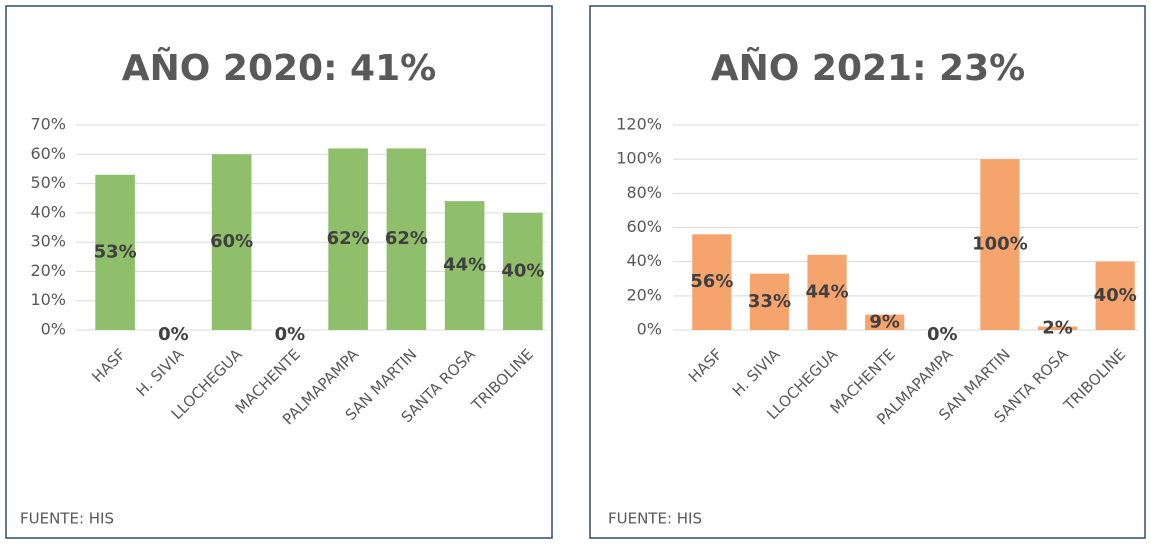  Describe the element at coordinates (48, 124) in the screenshot. I see `y-tick-label: 70%` at that location.